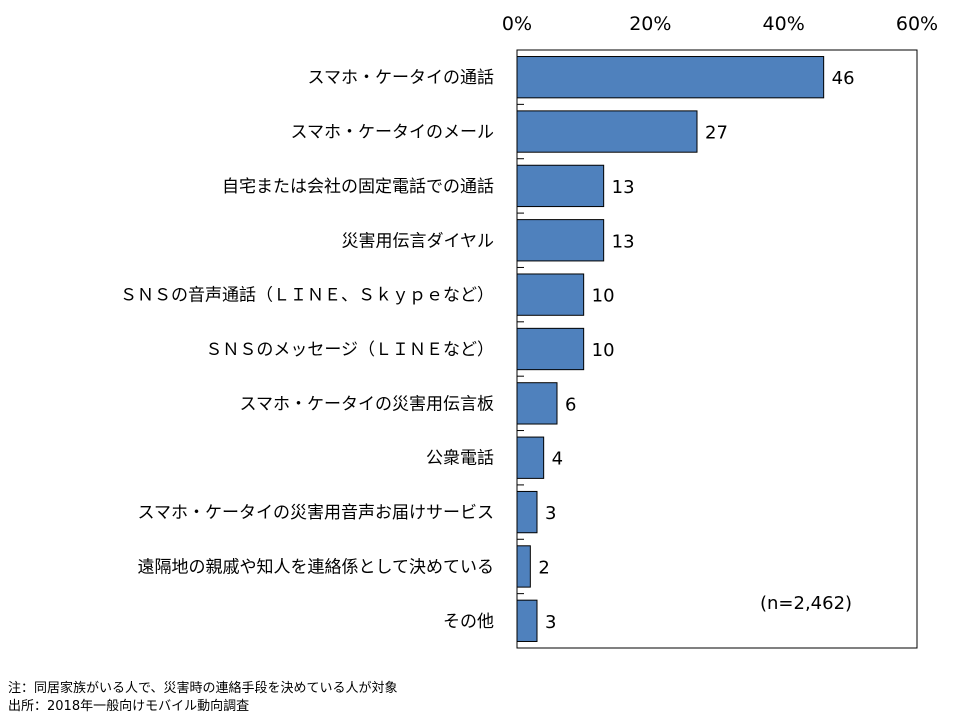 Image resolution: width=960 pixels, height=720 pixels. Describe the element at coordinates (517, 24) in the screenshot. I see `x-tick-label: 0%` at that location.